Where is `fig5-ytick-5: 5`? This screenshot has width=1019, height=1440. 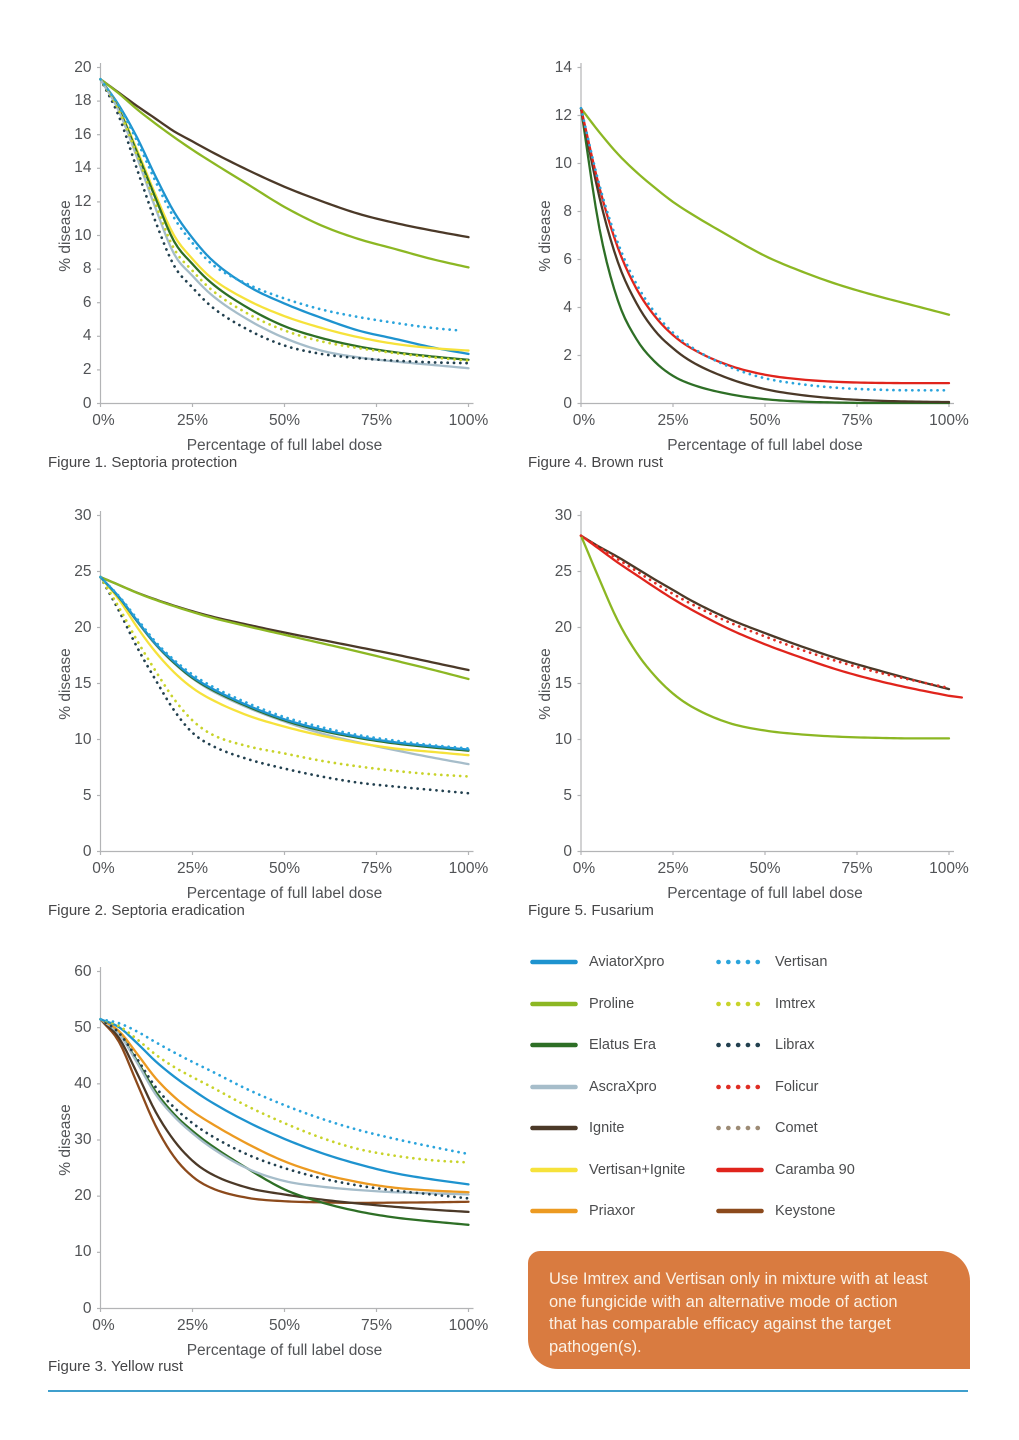 fig5-ytick-5: 5 is located at coordinates (567, 795).